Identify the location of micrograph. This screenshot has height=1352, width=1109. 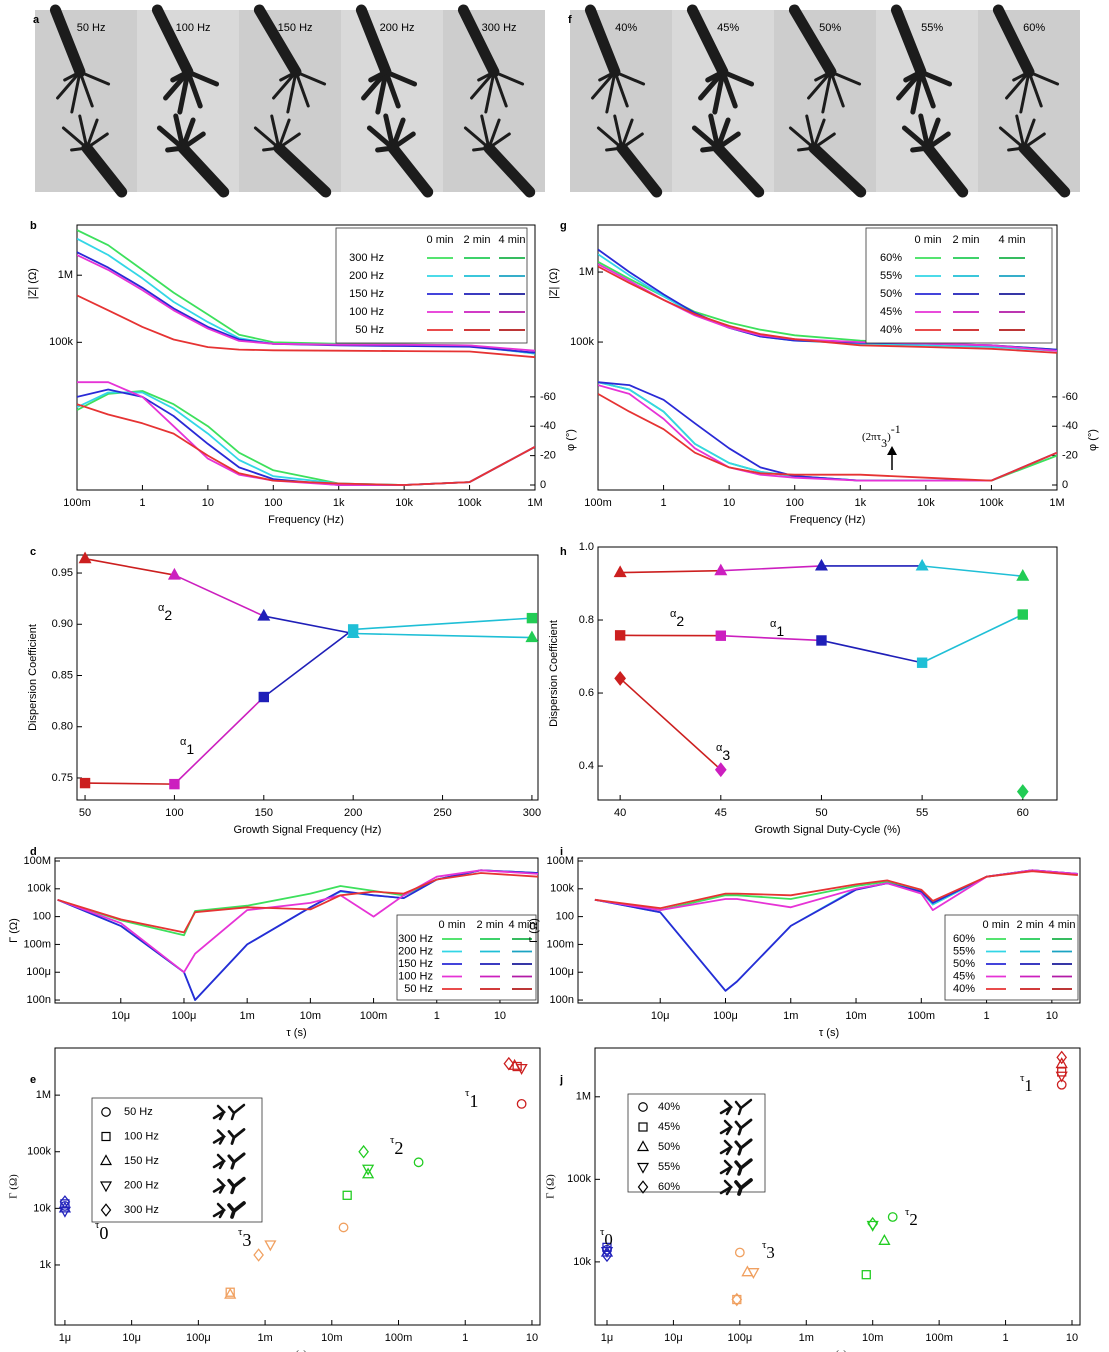
(723, 101).